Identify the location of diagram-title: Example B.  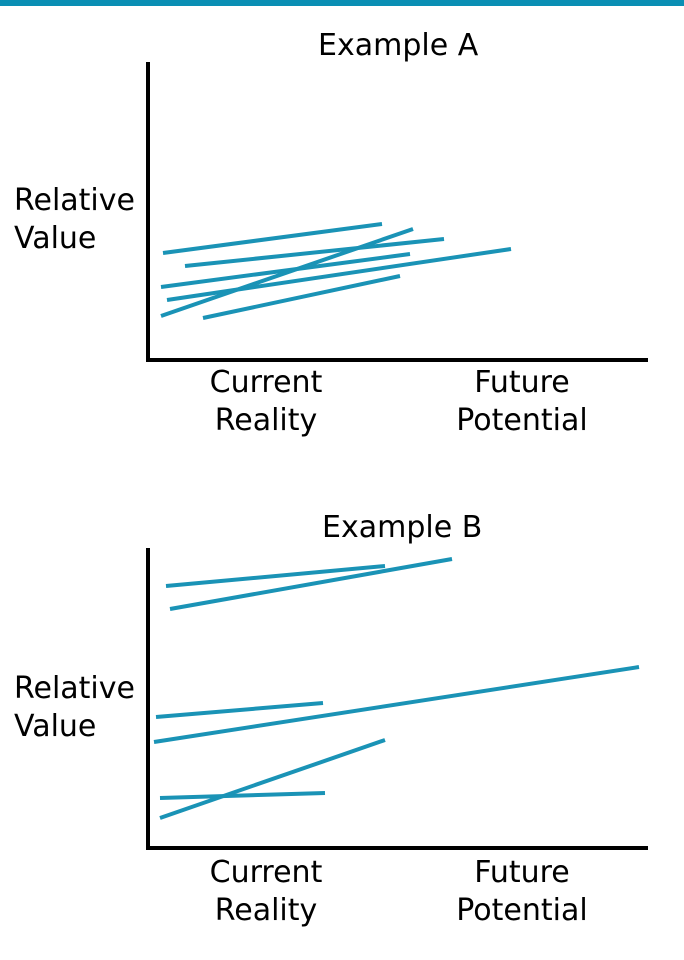
(402, 527).